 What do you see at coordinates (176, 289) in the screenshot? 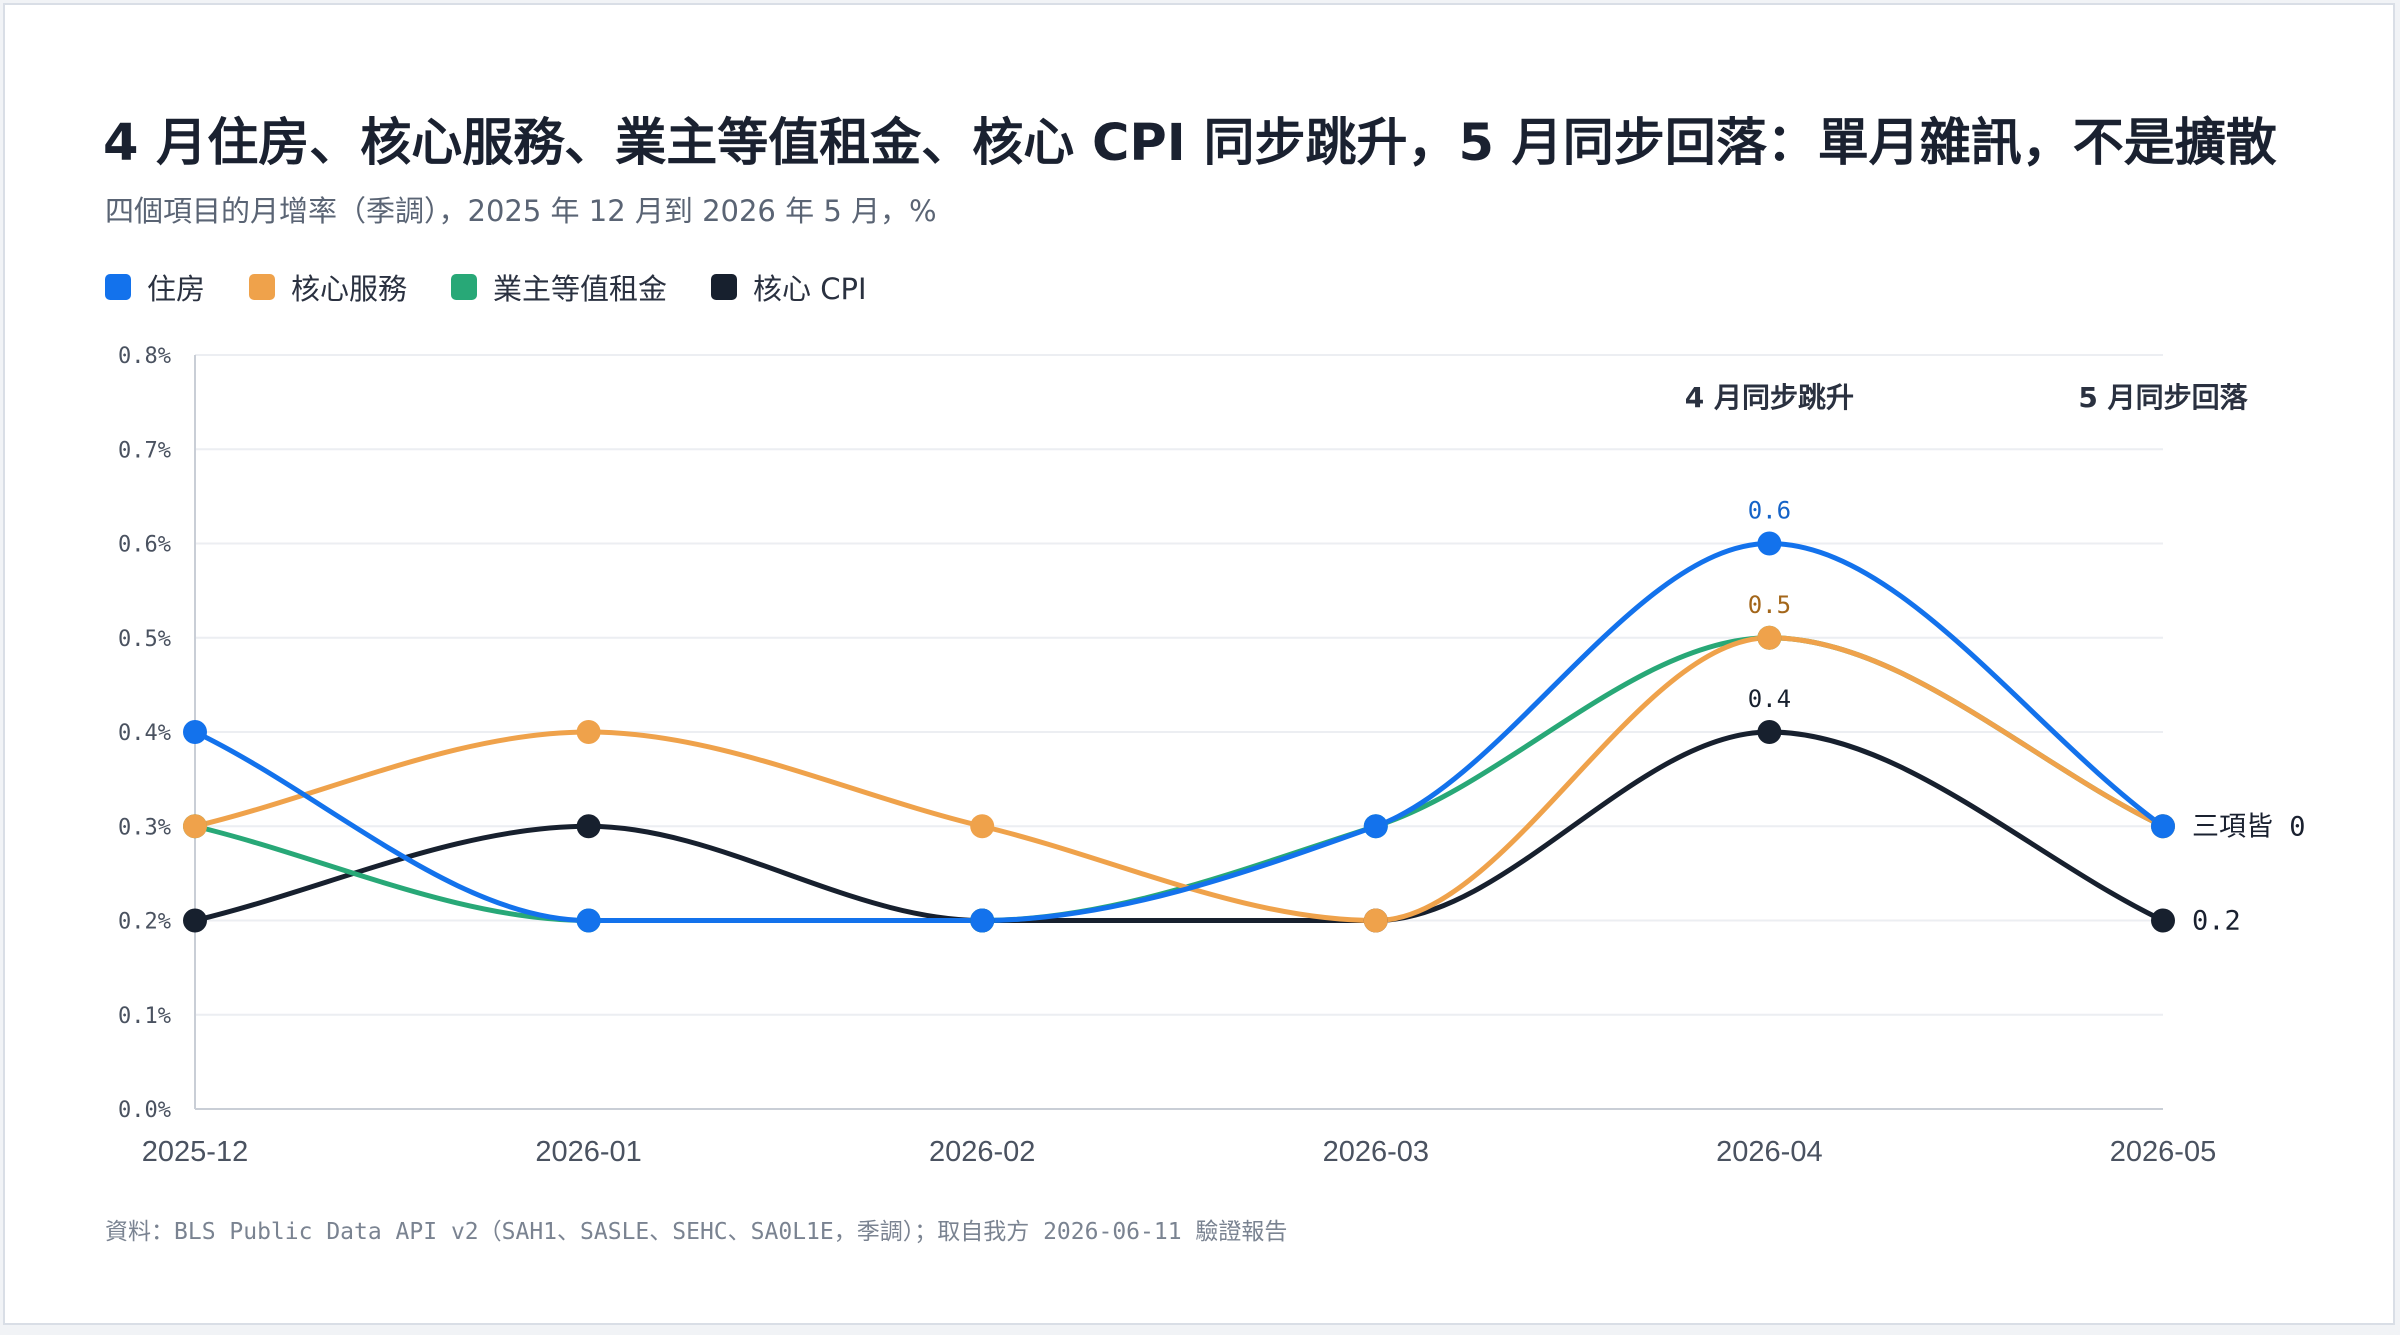
I see `legend-label: 住房` at bounding box center [176, 289].